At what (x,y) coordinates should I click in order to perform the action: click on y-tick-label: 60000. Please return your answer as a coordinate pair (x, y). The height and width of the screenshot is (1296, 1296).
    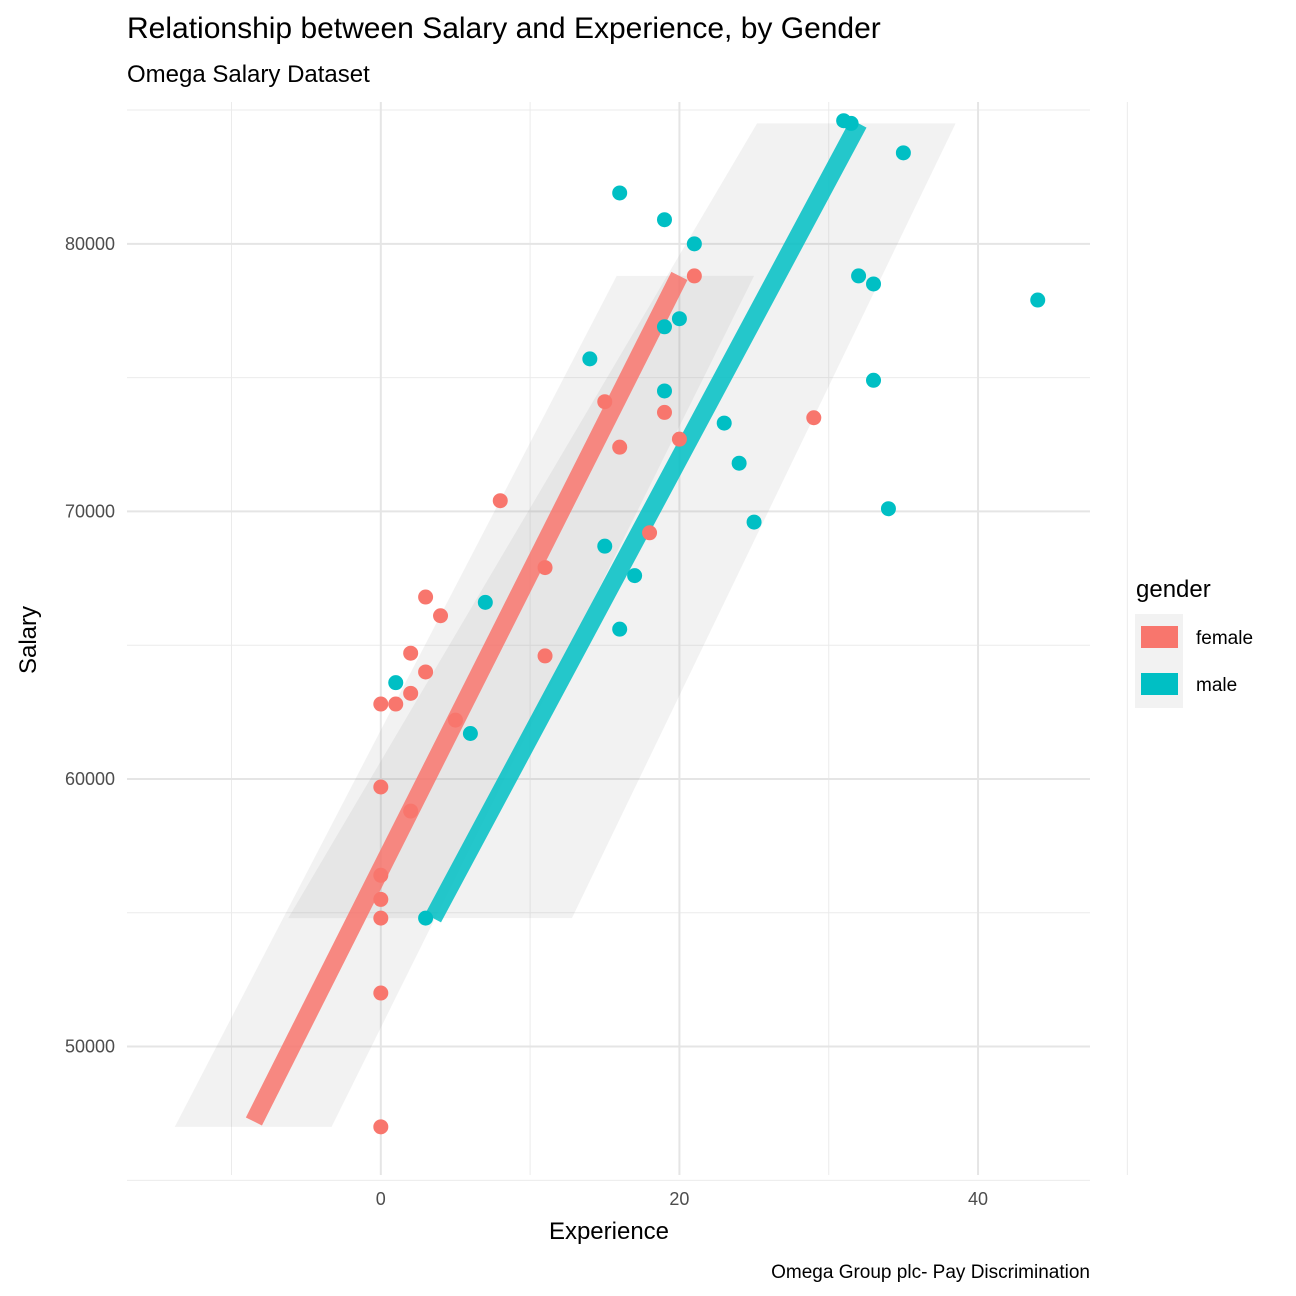
    Looking at the image, I should click on (90, 779).